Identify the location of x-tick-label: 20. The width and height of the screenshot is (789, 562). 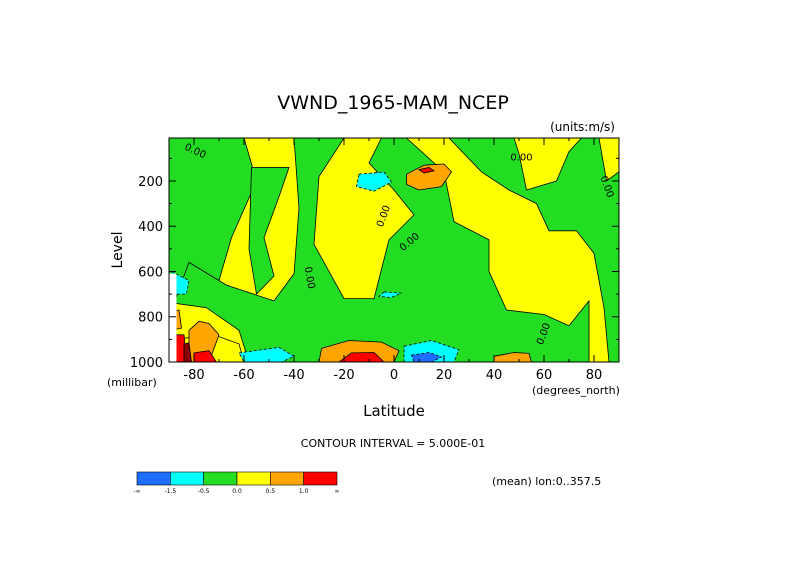
(444, 375).